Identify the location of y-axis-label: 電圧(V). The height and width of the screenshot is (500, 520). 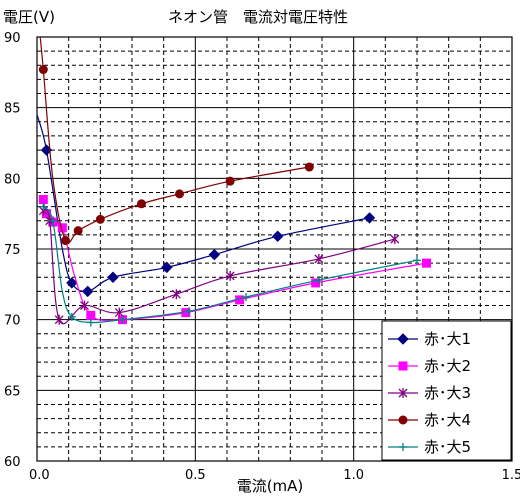
(29, 17).